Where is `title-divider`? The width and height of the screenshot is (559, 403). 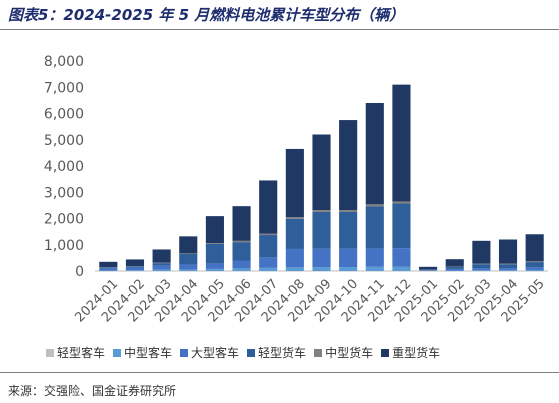
title-divider is located at coordinates (279, 29).